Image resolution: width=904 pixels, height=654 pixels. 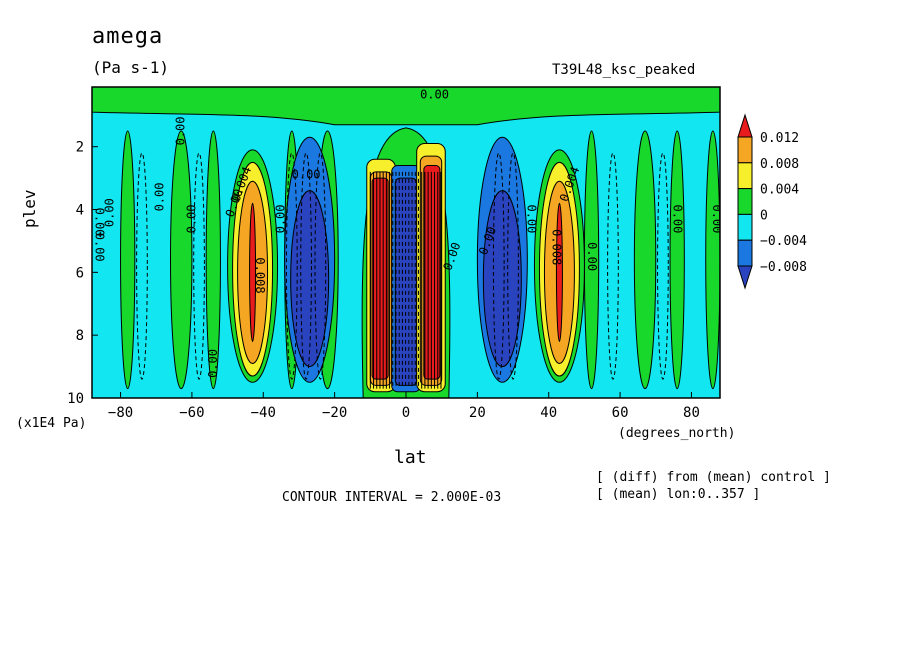 I want to click on y-tick-label: 2, so click(x=80, y=148).